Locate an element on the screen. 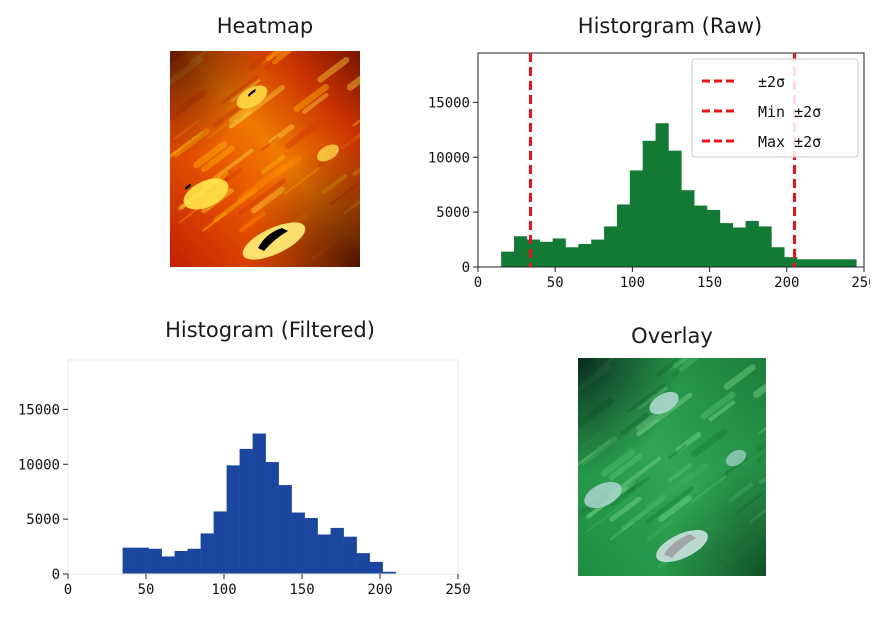  legend-box is located at coordinates (775, 108).